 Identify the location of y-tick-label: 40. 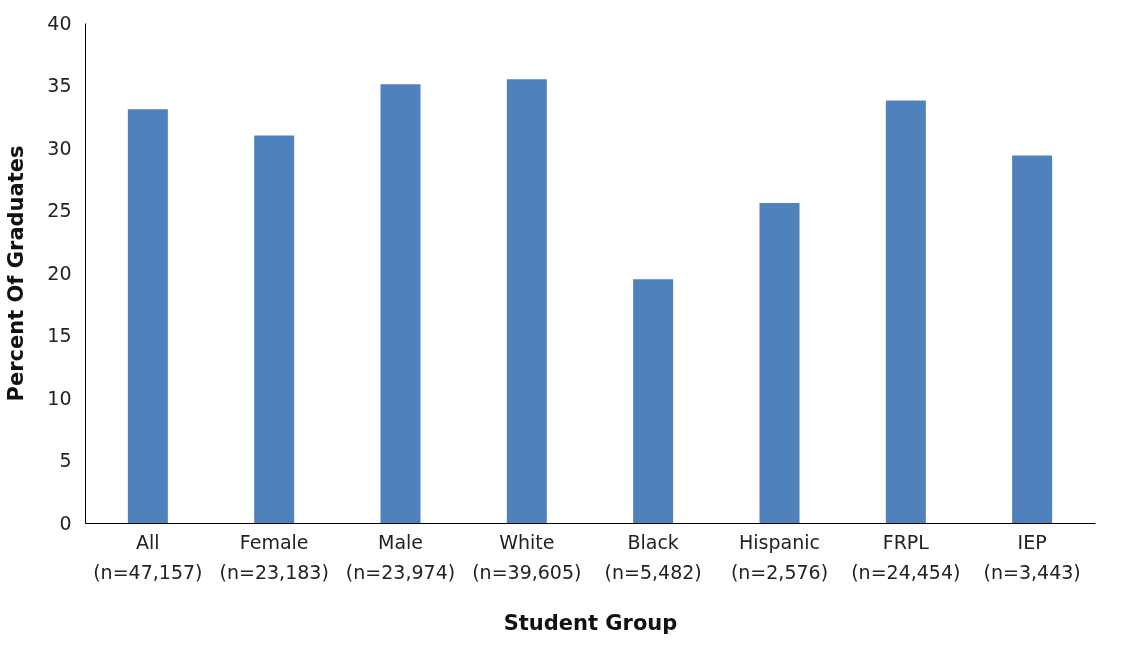
(59, 22).